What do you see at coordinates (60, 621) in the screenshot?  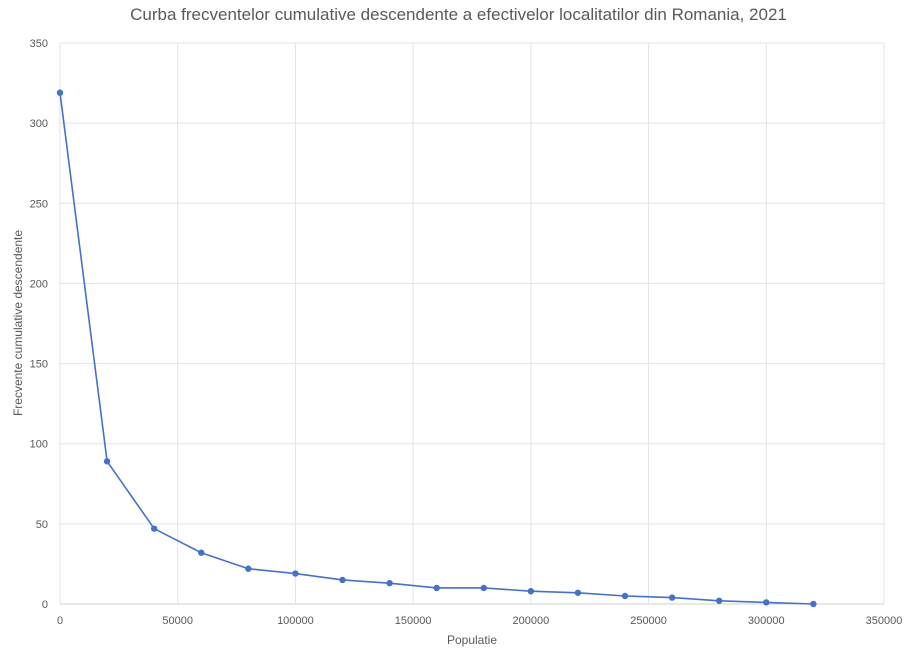 I see `x-tick-label: 0` at bounding box center [60, 621].